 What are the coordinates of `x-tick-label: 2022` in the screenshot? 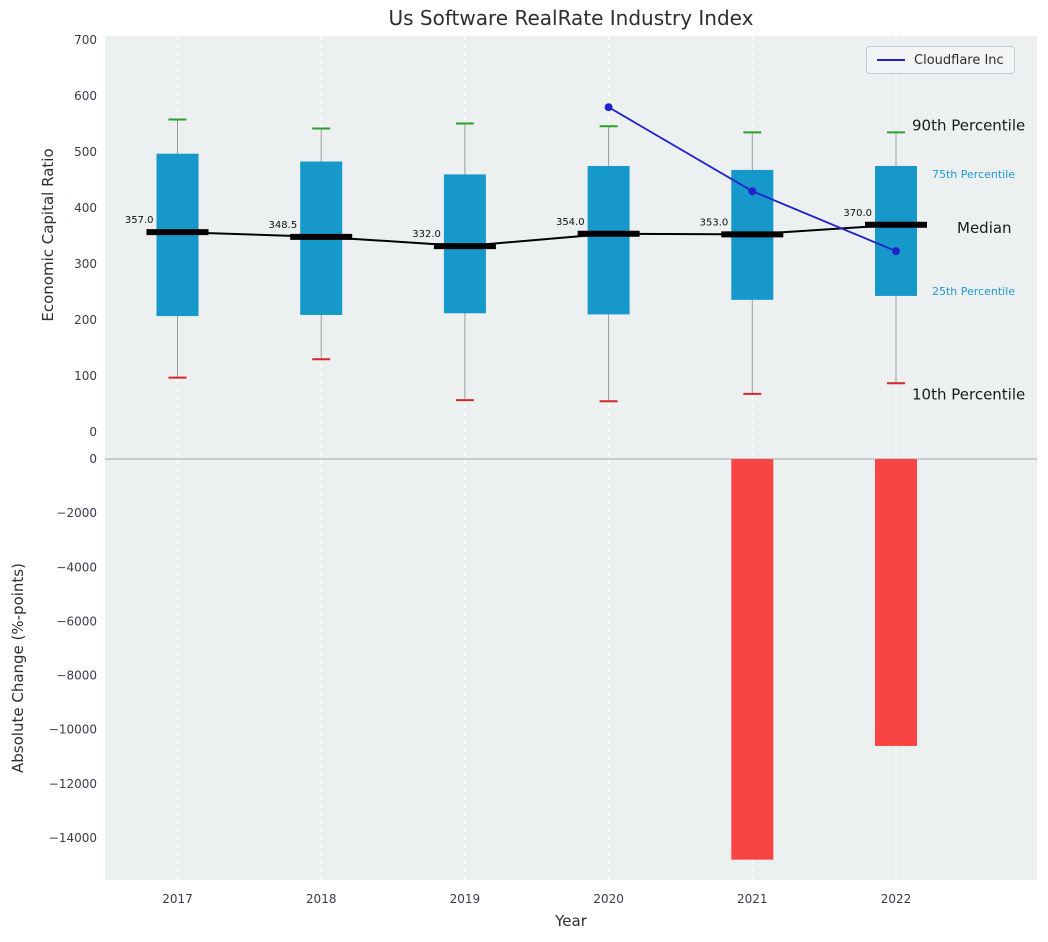 It's located at (896, 899).